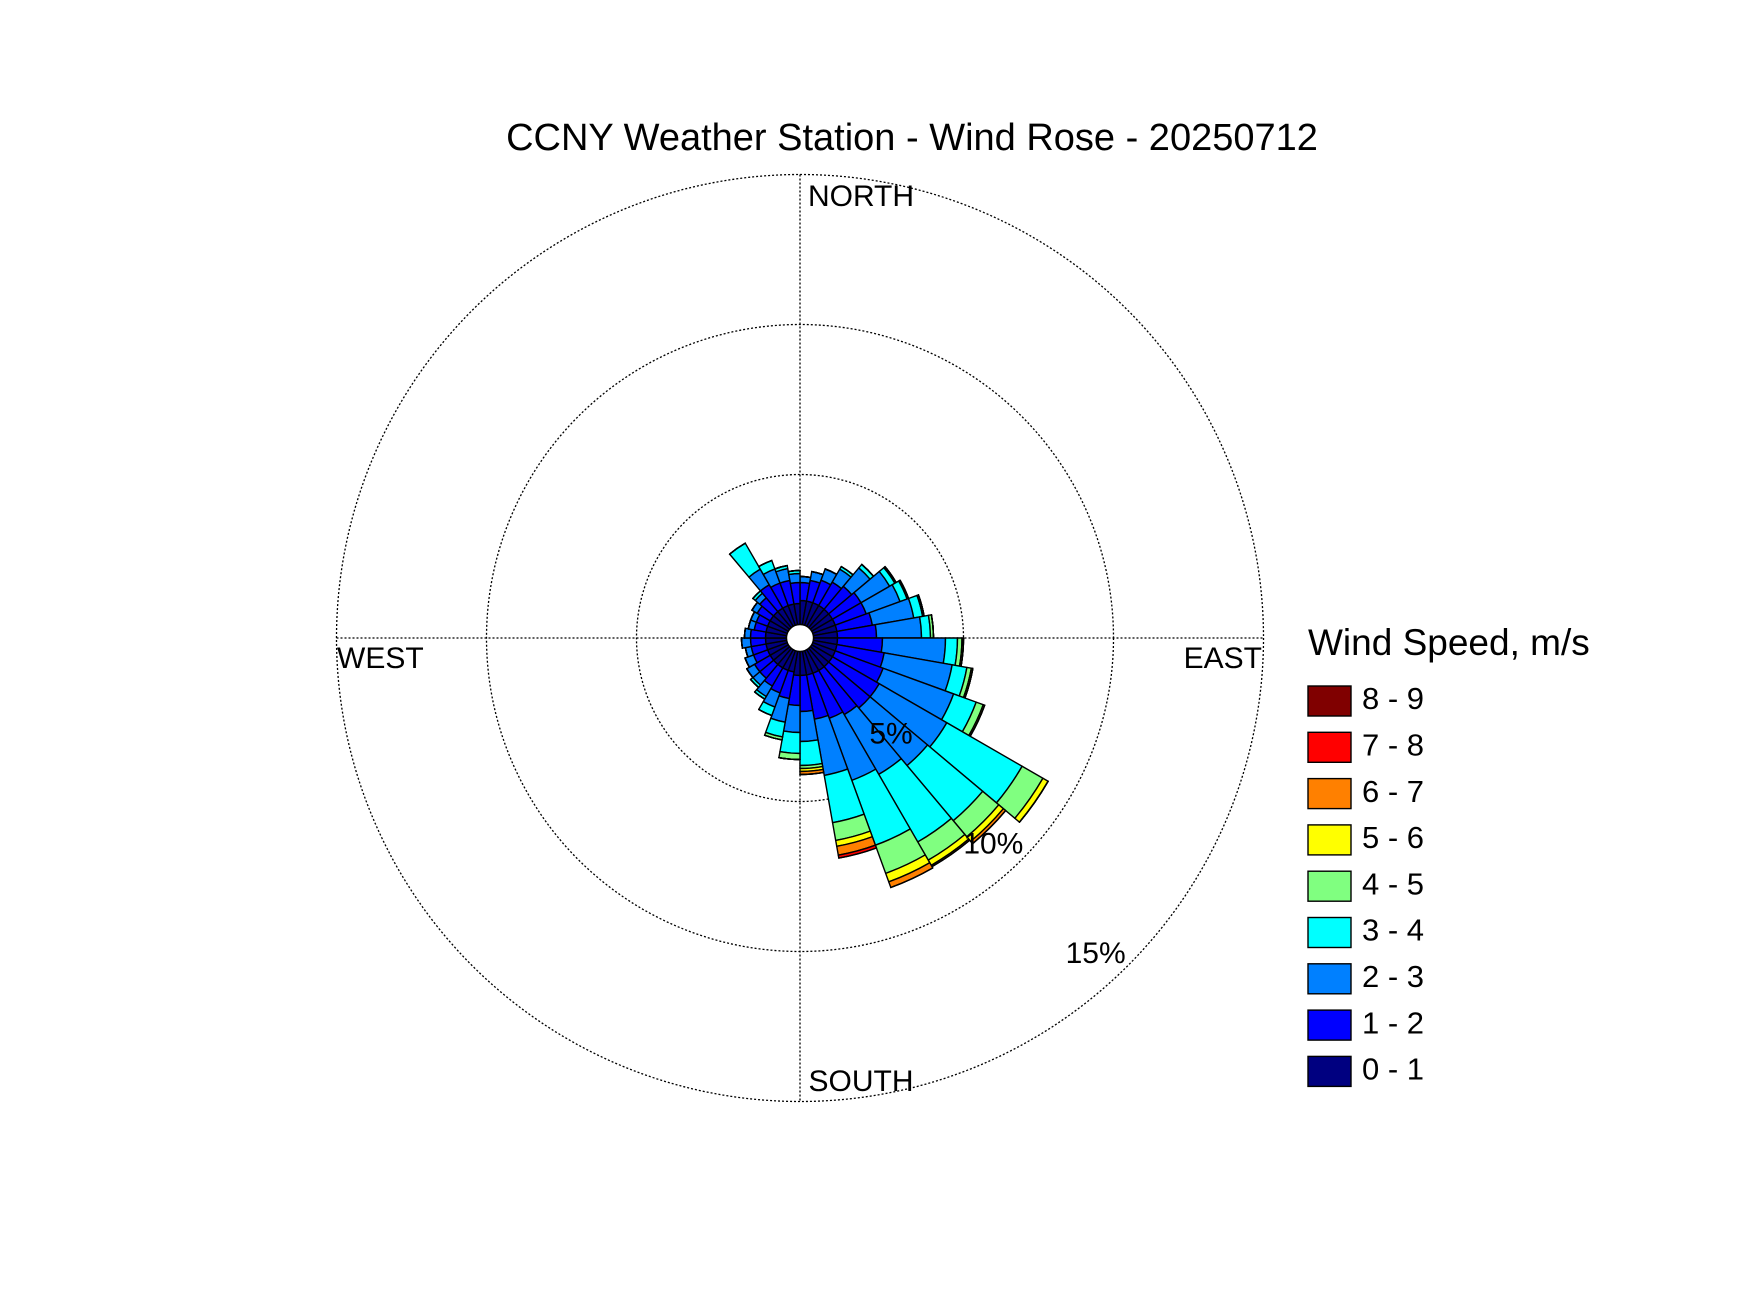 The image size is (1750, 1313). What do you see at coordinates (1393, 930) in the screenshot?
I see `legend-label: 3 - 4` at bounding box center [1393, 930].